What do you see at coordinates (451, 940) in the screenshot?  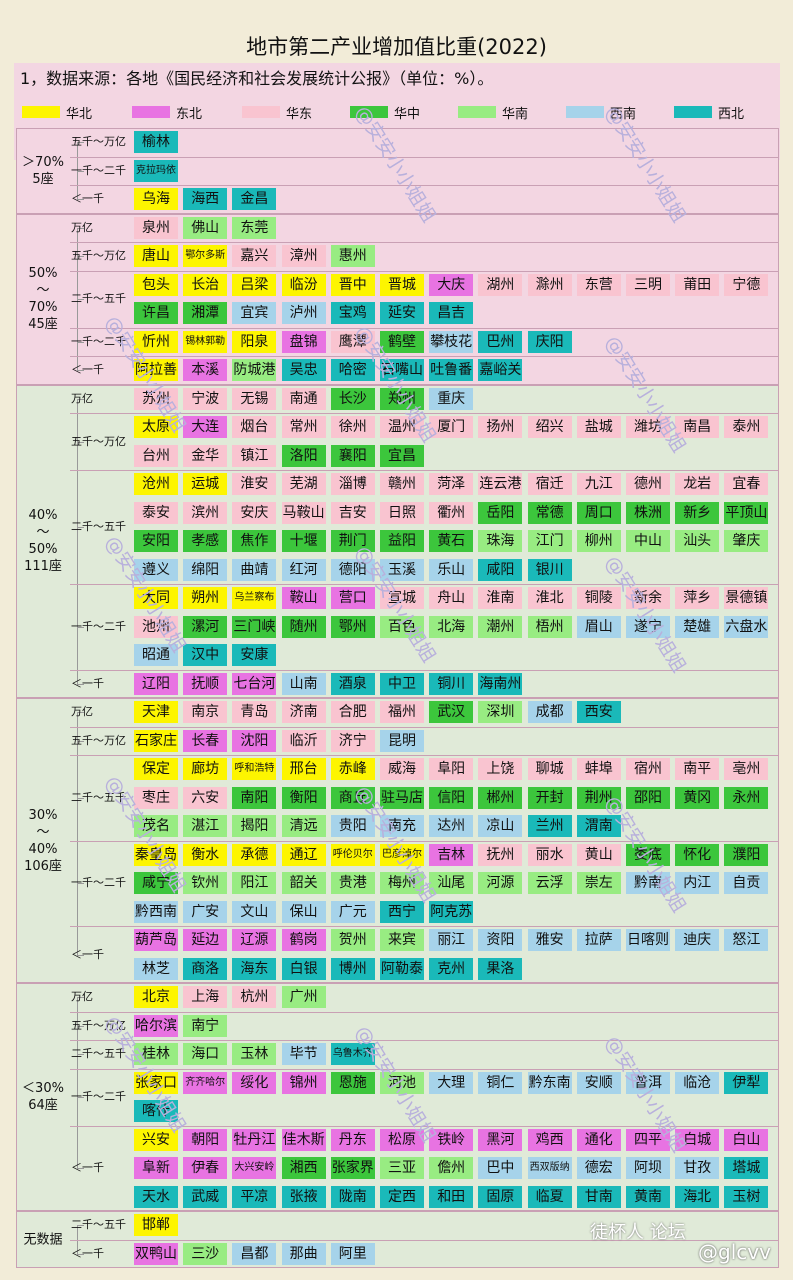 I see `city-cell: 丽江` at bounding box center [451, 940].